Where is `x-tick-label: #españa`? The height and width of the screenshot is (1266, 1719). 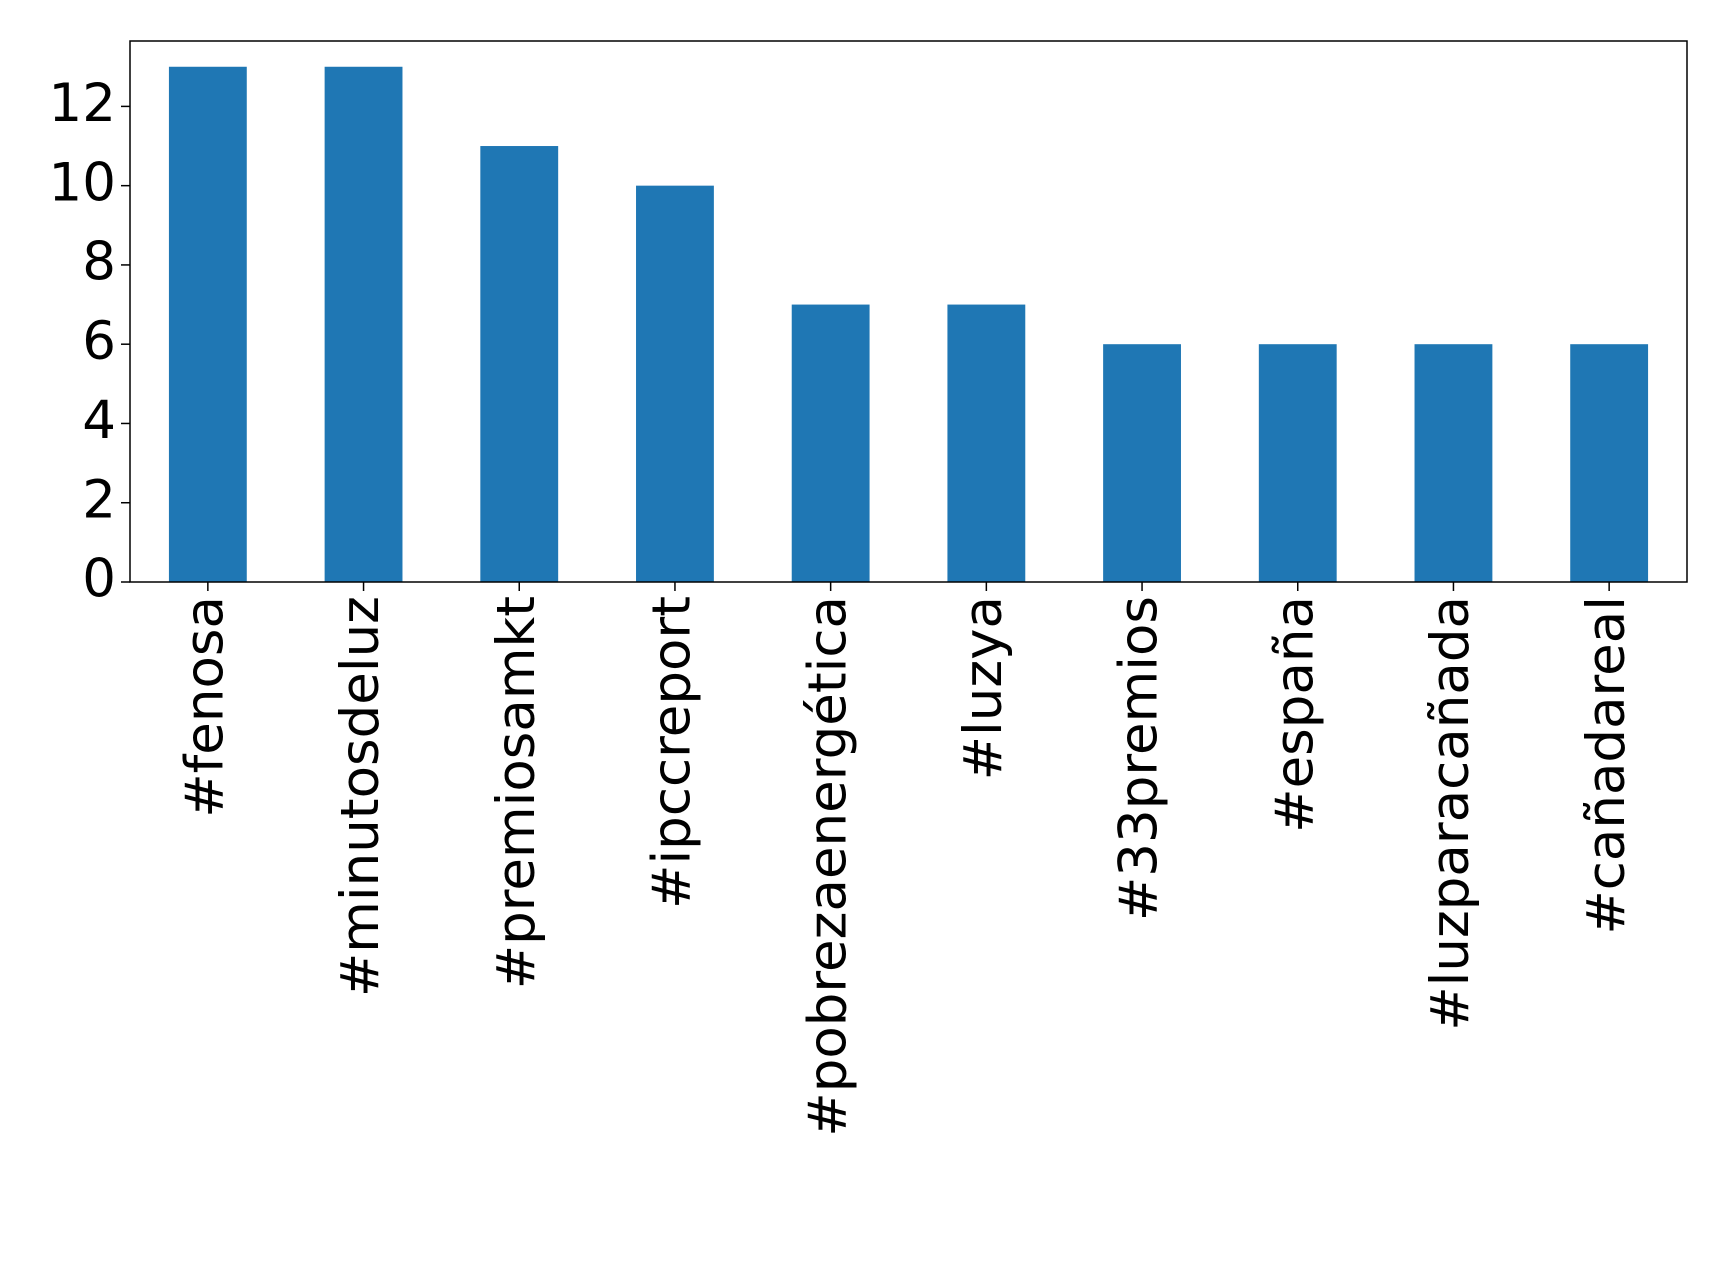 x-tick-label: #españa is located at coordinates (1294, 714).